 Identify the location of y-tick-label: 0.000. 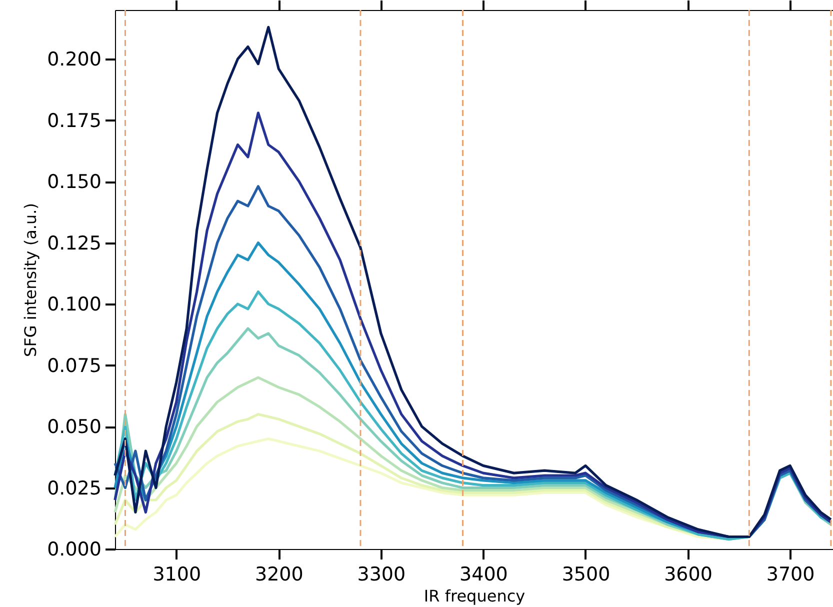
(74, 549).